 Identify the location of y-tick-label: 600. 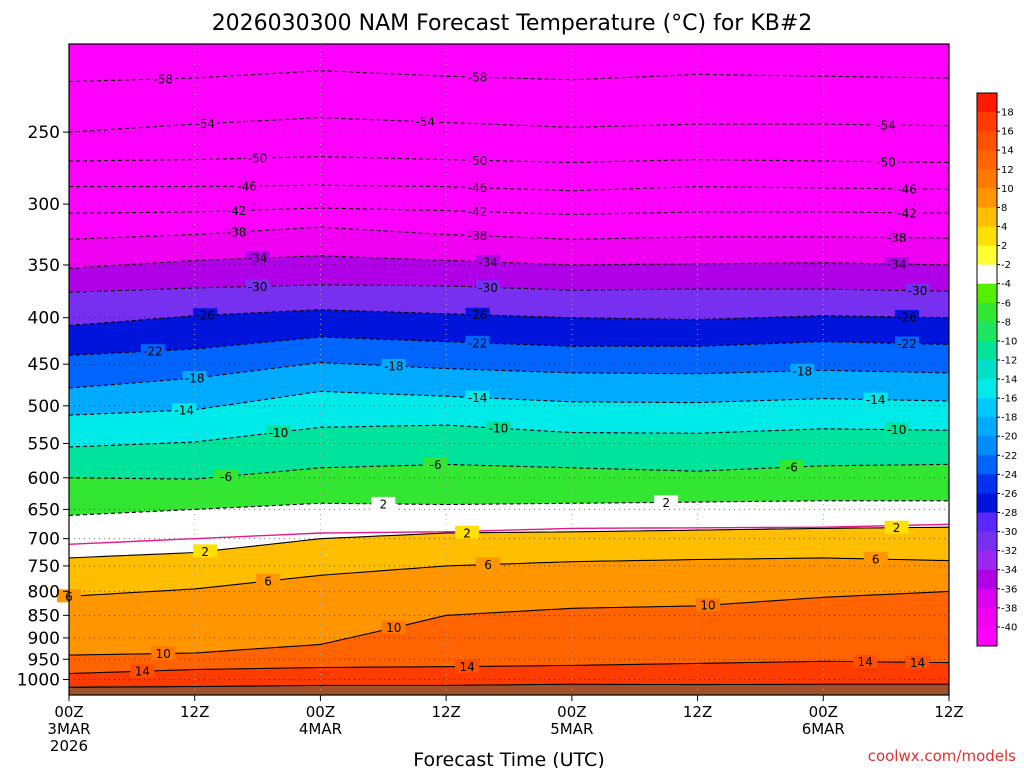
(44, 479).